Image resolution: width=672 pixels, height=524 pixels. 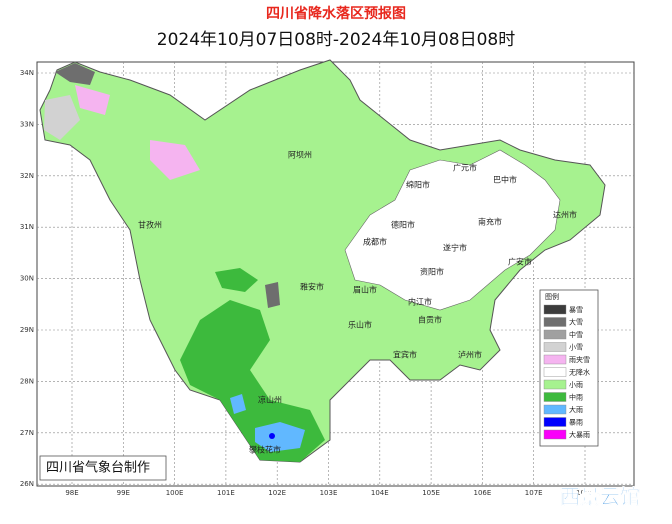 I want to click on longitude-label: 106E, so click(x=483, y=493).